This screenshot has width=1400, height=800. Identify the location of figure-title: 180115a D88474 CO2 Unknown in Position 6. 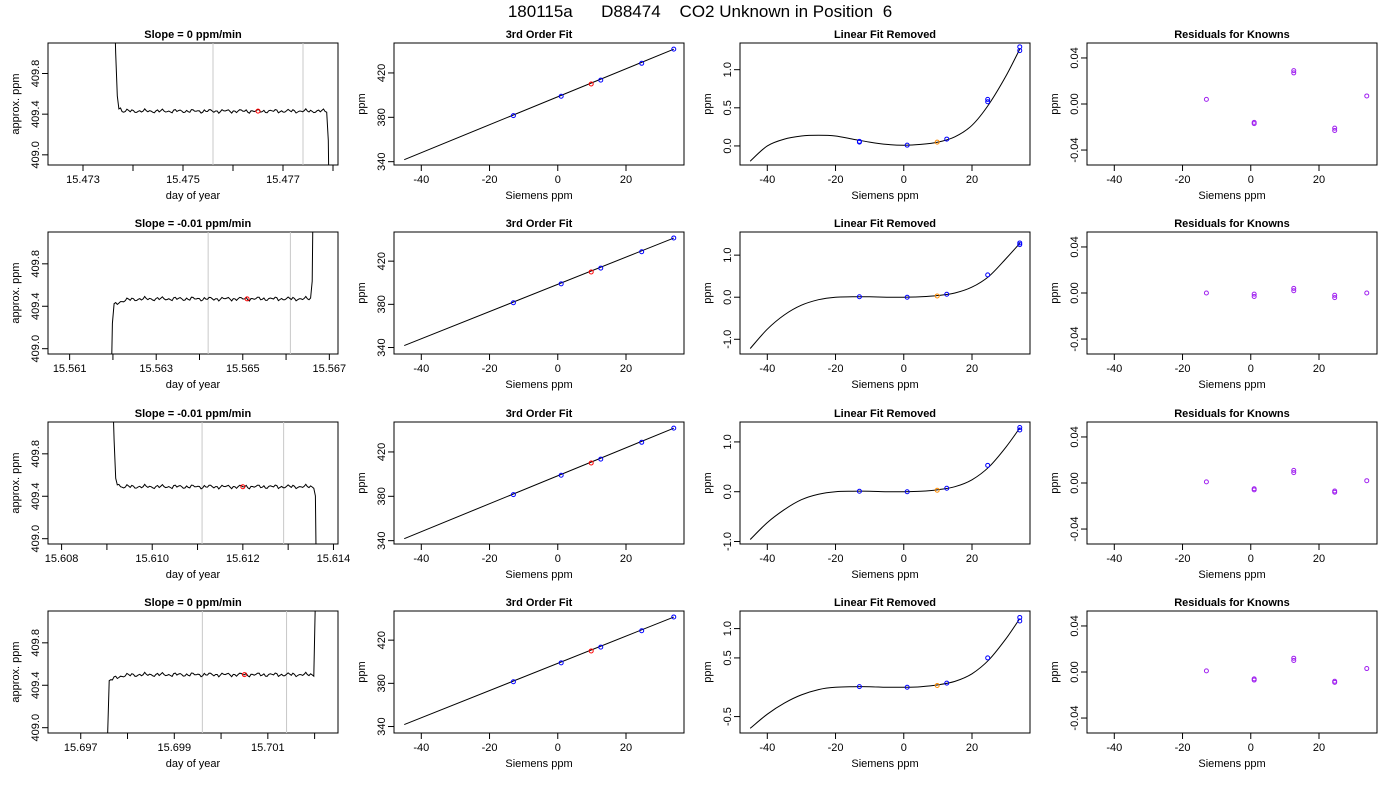
(700, 11).